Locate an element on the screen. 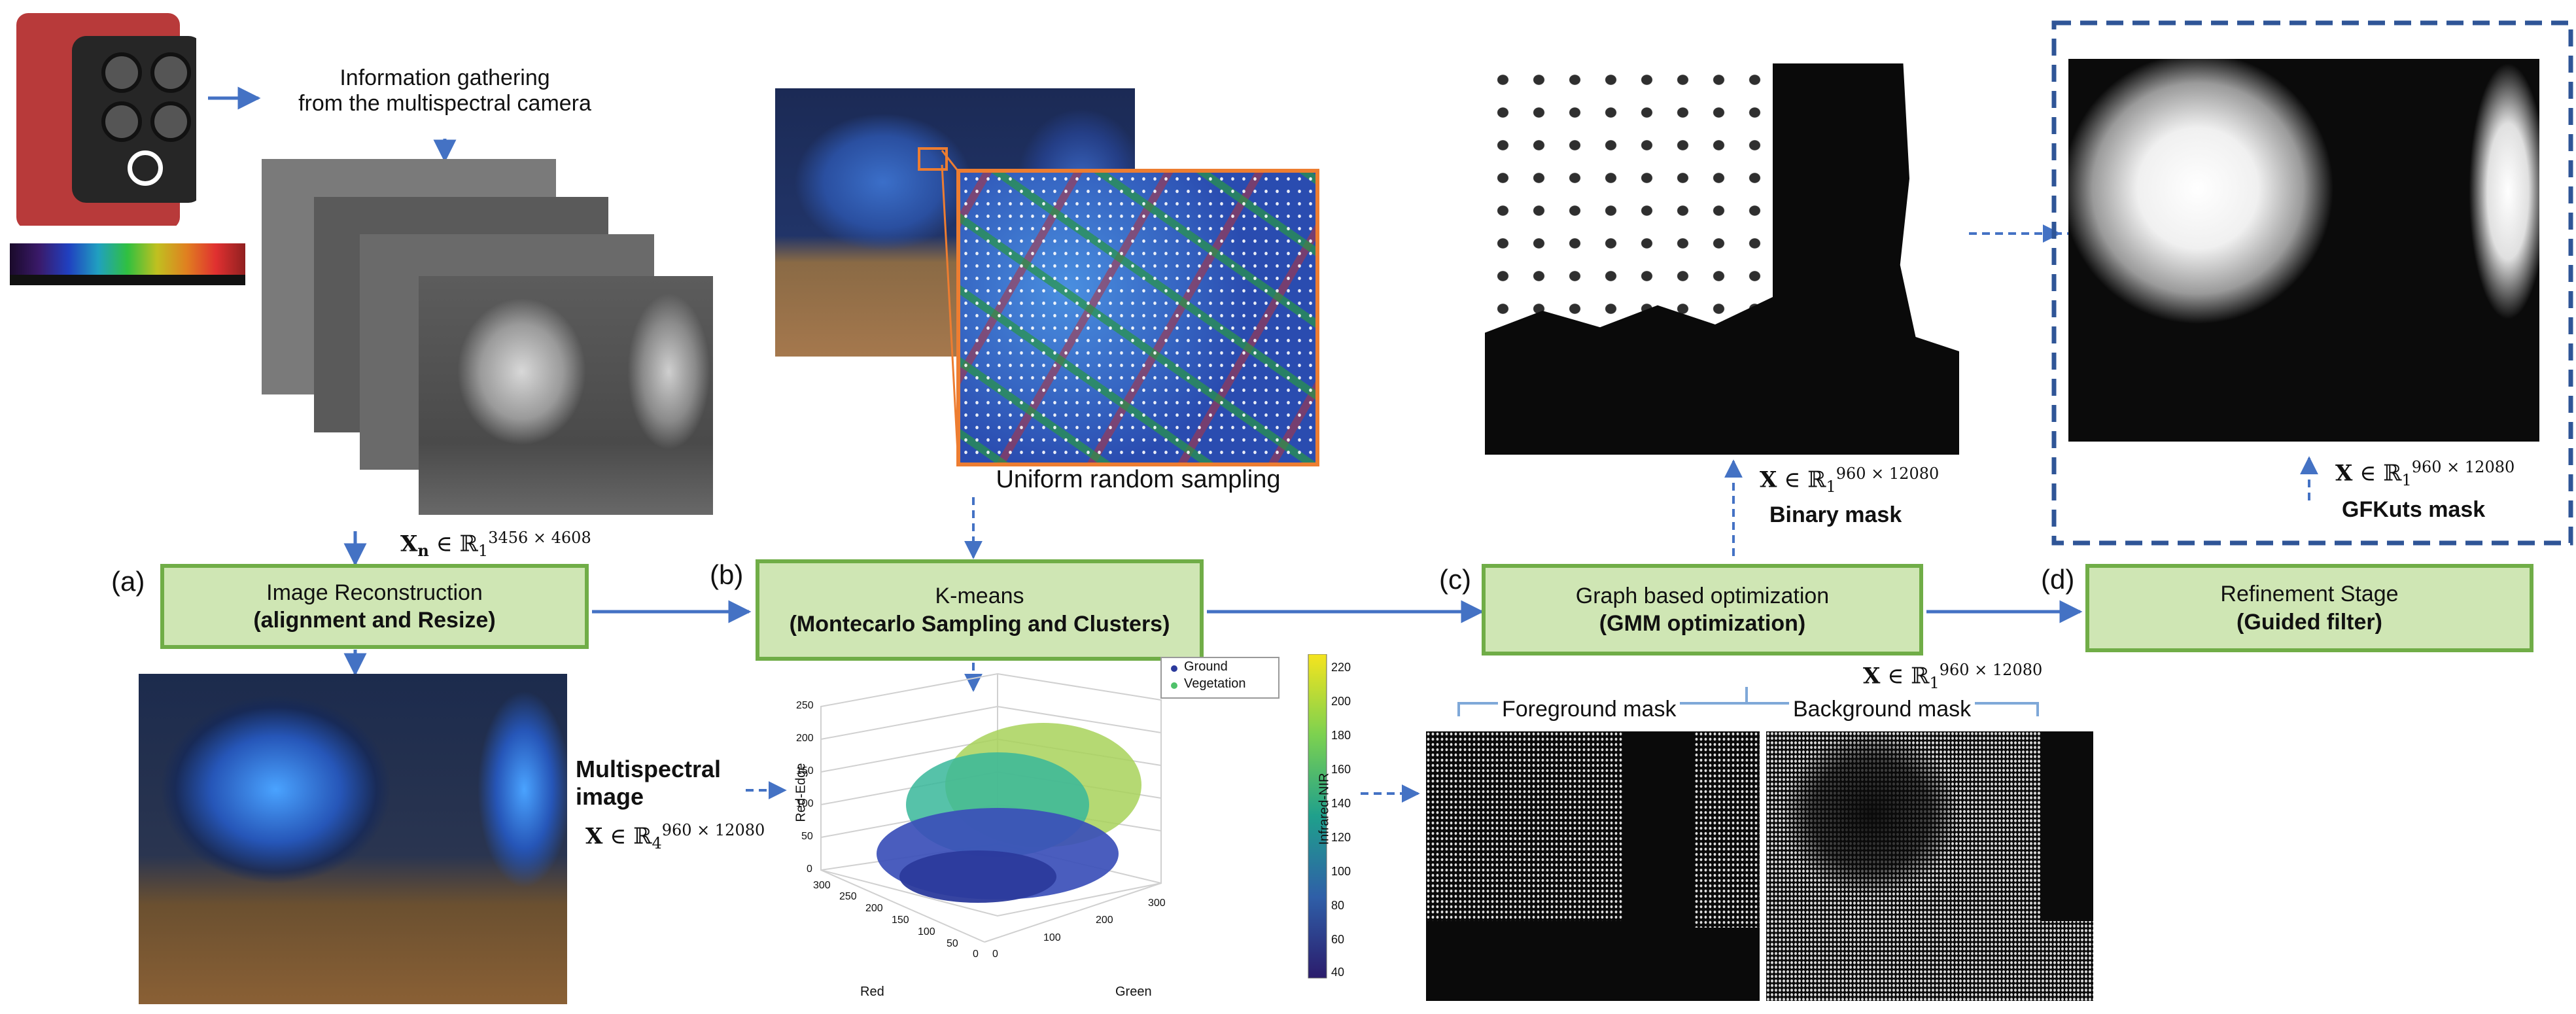 This screenshot has height=1014, width=2576. foreground-mask-label: Foreground mask is located at coordinates (1589, 709).